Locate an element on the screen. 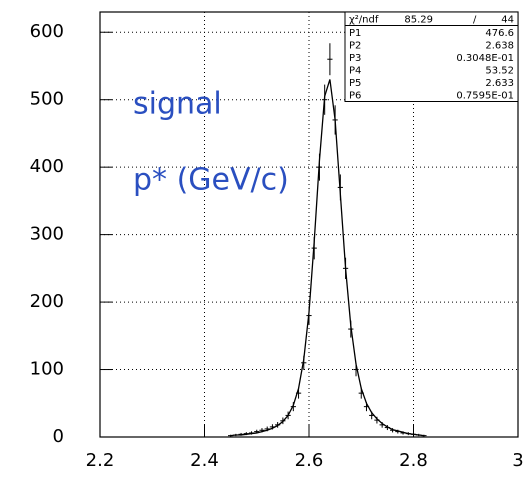 The image size is (529, 478). stats-value: 476.6 is located at coordinates (499, 33).